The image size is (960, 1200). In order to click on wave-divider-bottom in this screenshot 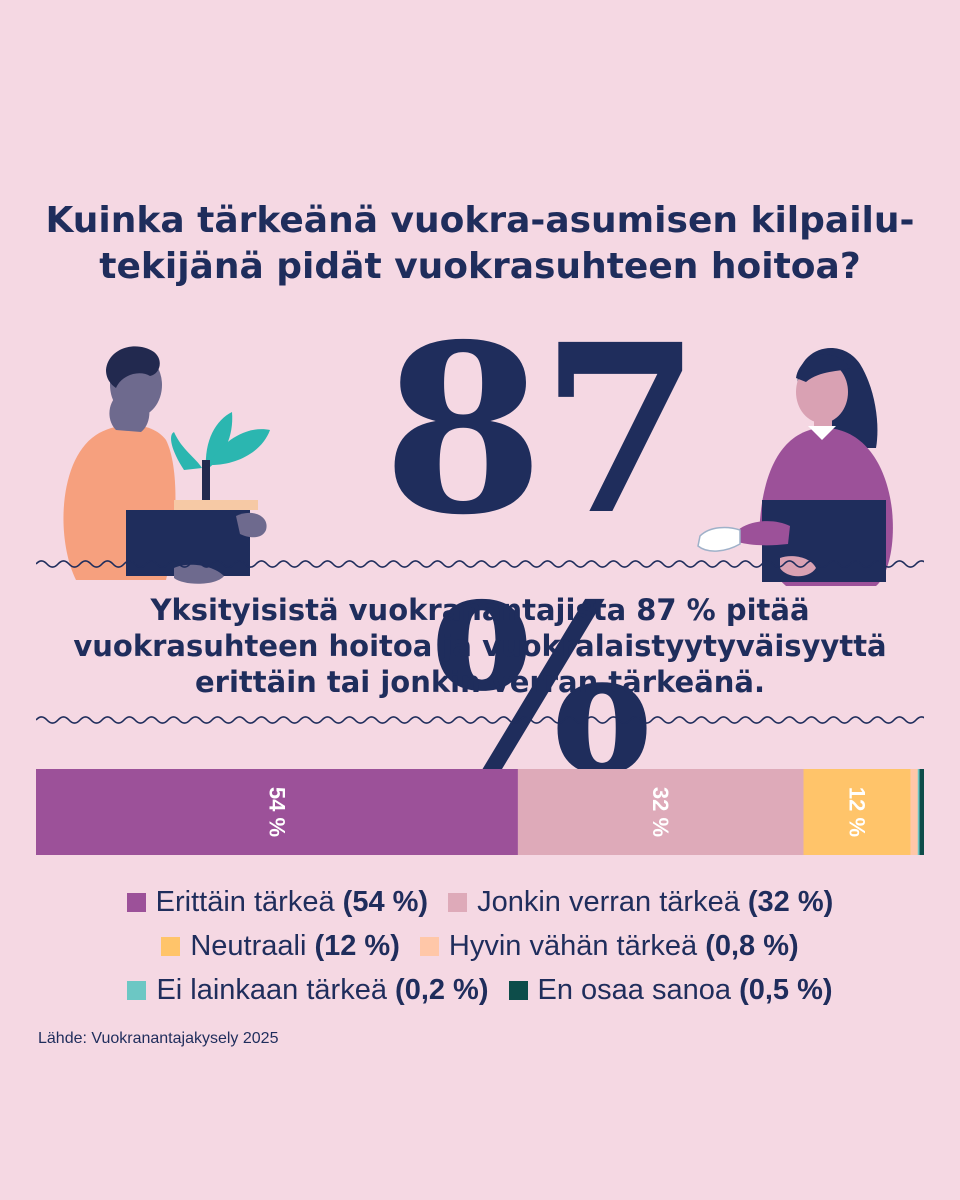, I will do `click(480, 720)`.